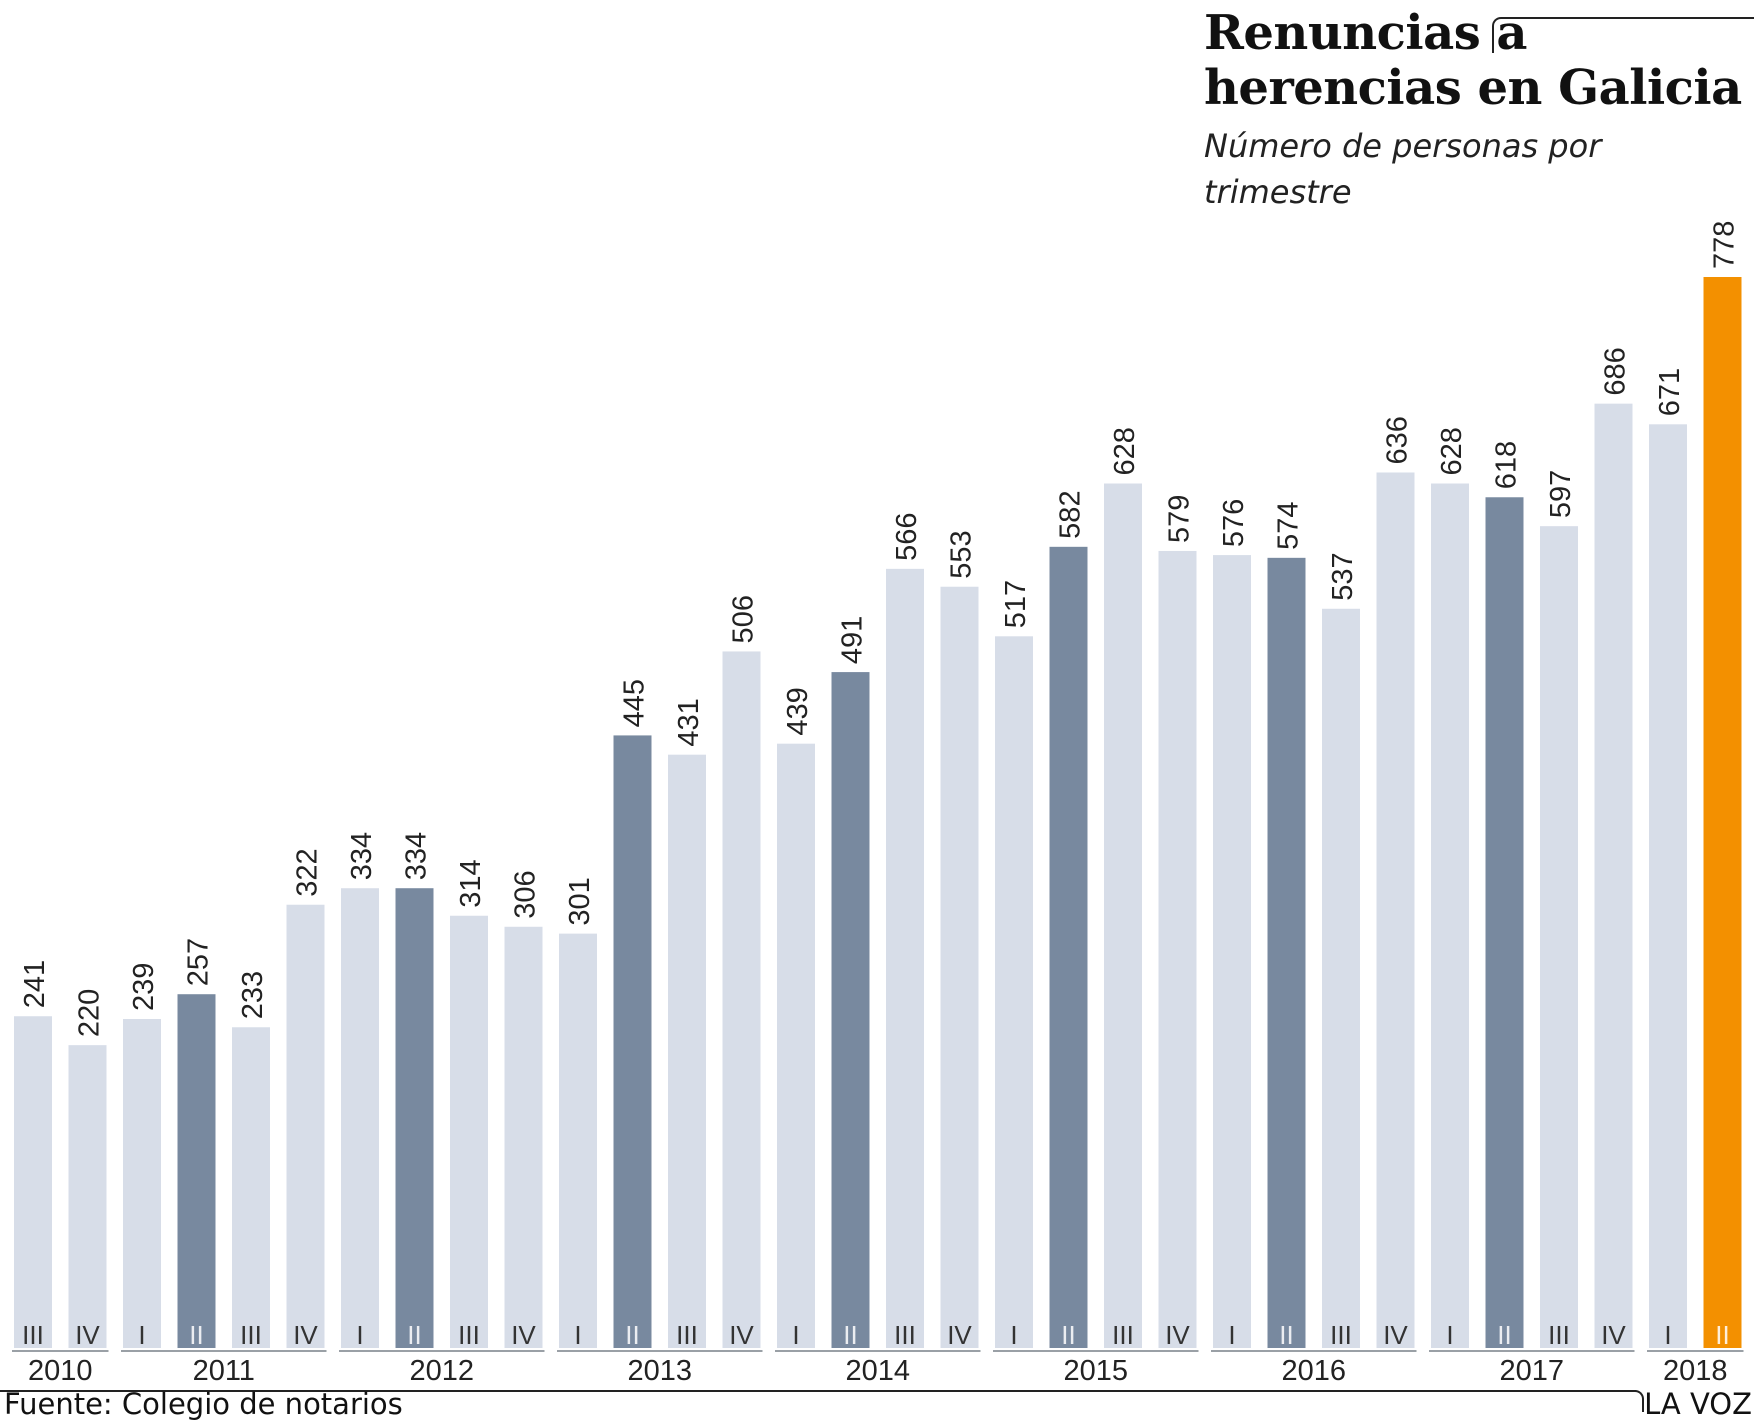 This screenshot has width=1754, height=1421. Describe the element at coordinates (305, 1126) in the screenshot. I see `bar-2011-IV` at that location.